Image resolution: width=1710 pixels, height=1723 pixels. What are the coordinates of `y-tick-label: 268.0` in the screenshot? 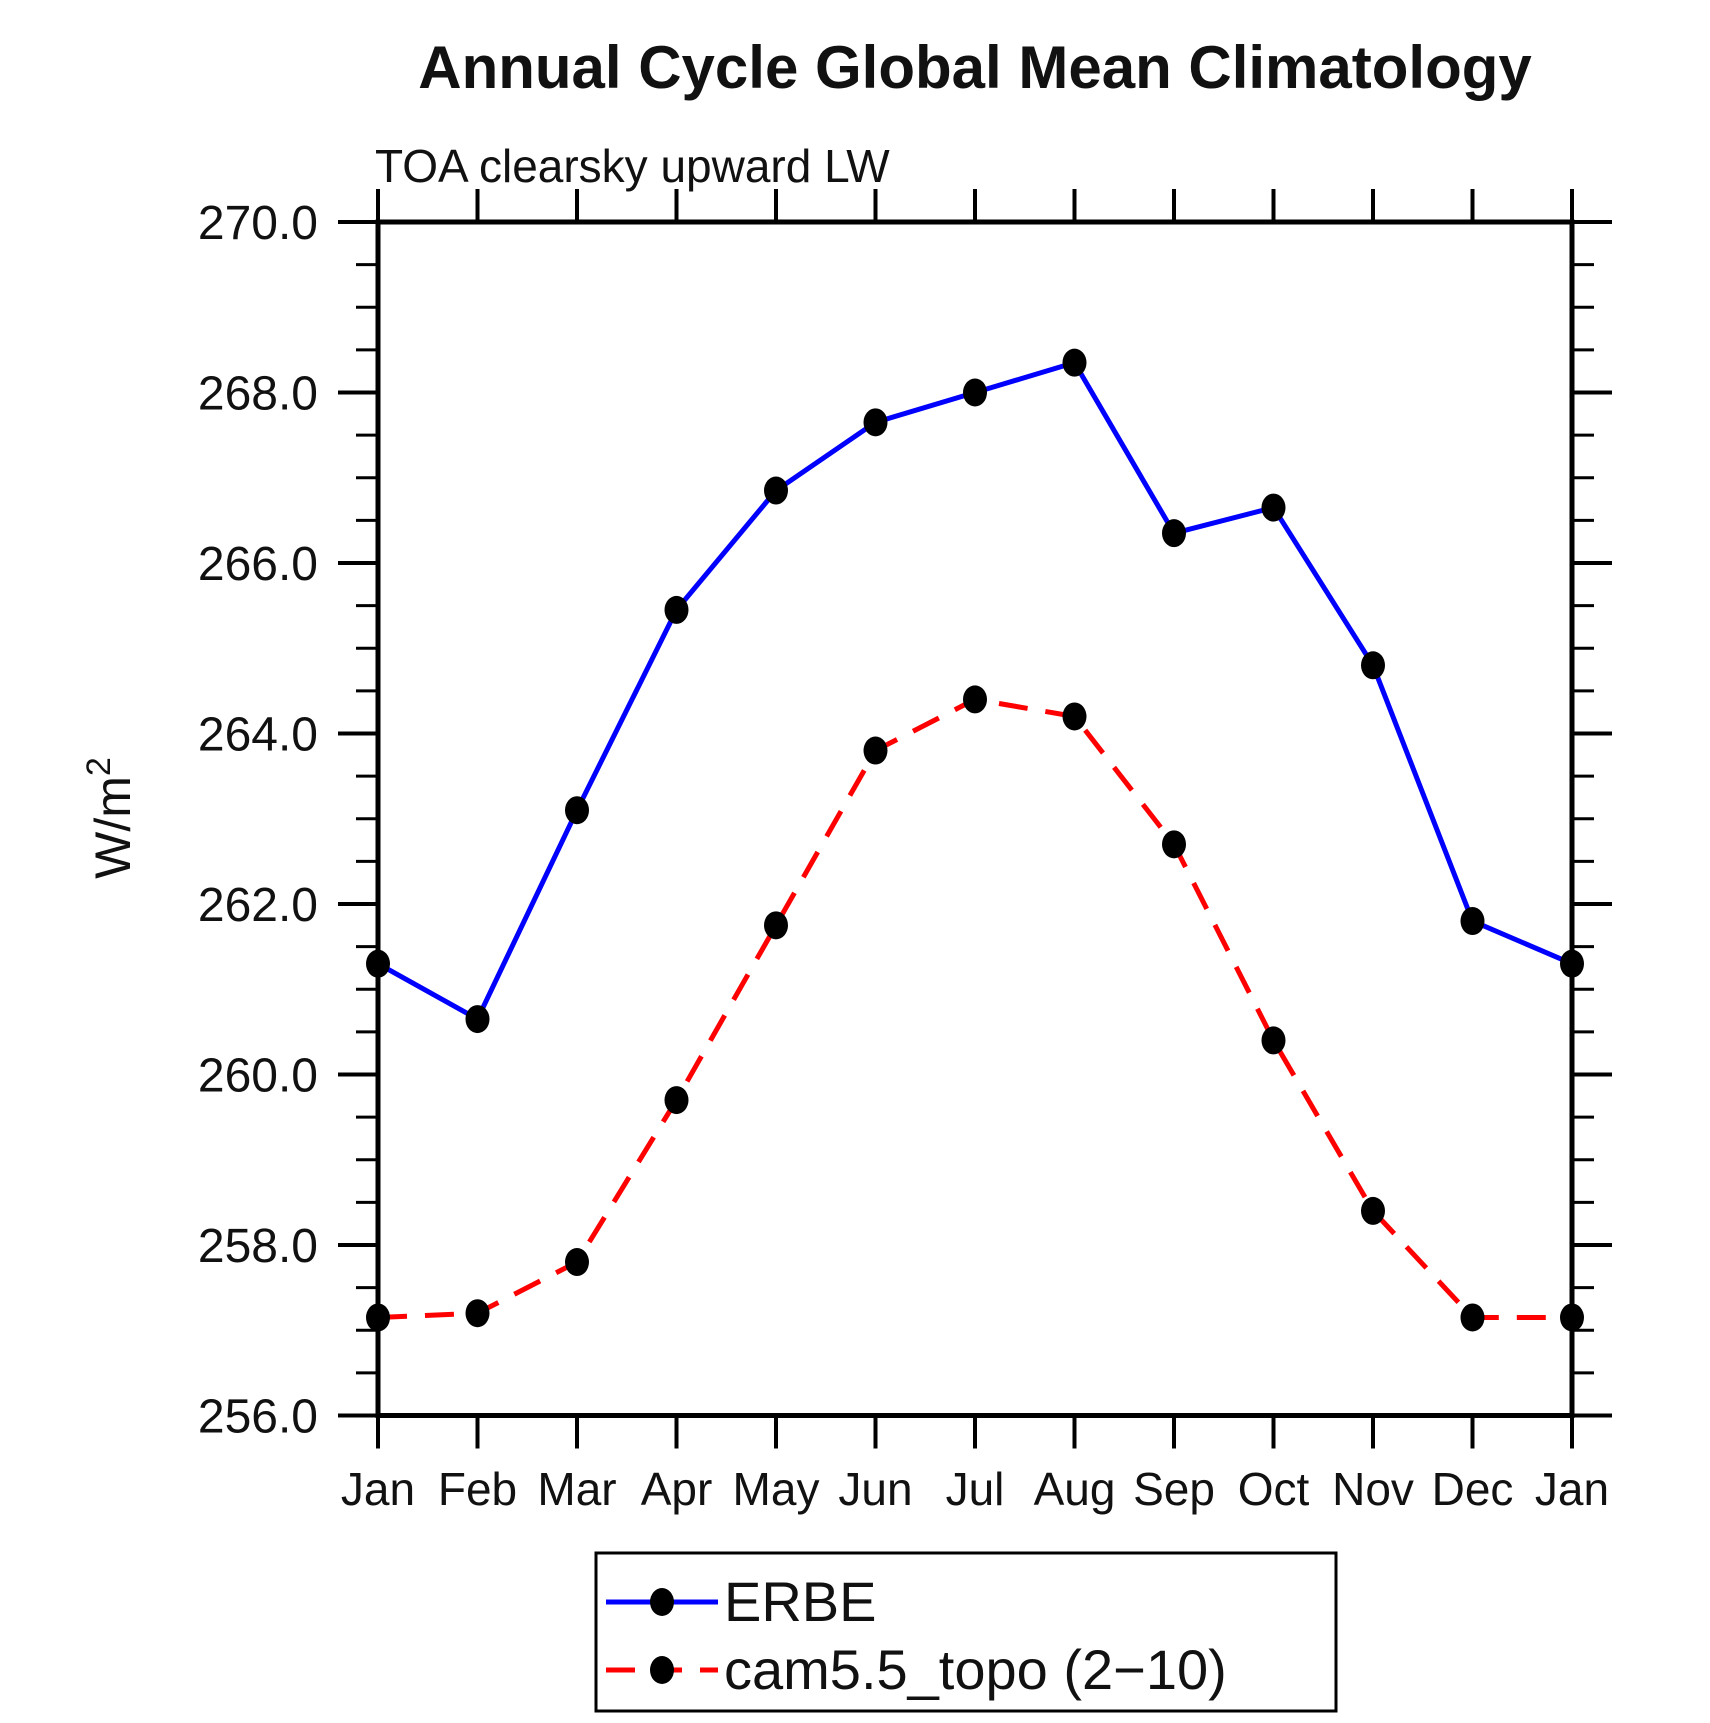 It's located at (258, 394).